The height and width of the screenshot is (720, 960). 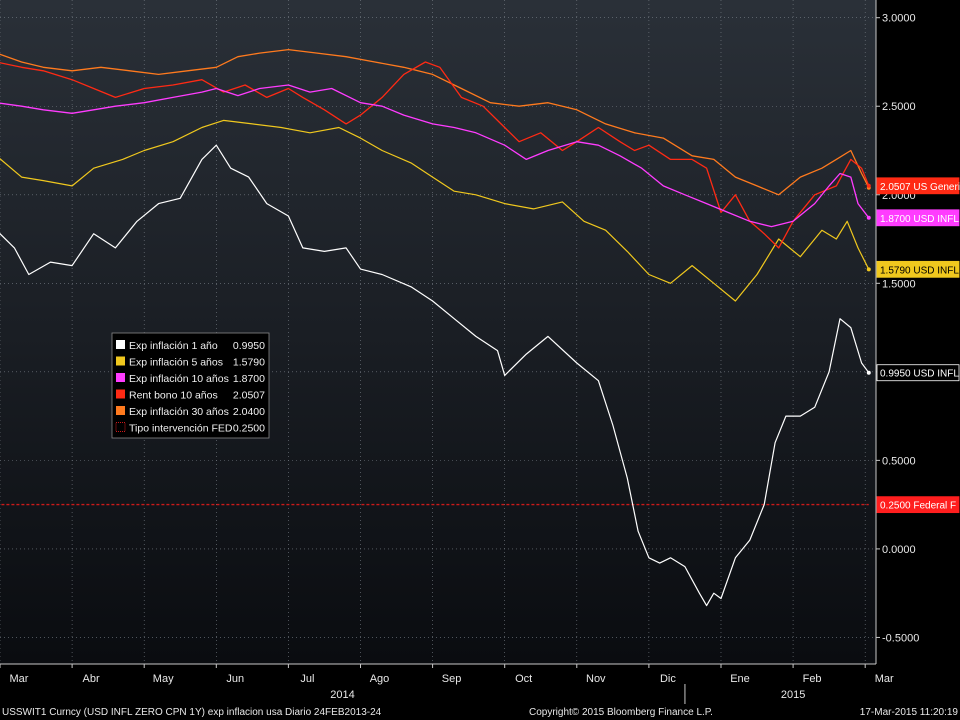 I want to click on legend-entry: Exp inflación 10 años 1.8700, so click(x=190, y=379).